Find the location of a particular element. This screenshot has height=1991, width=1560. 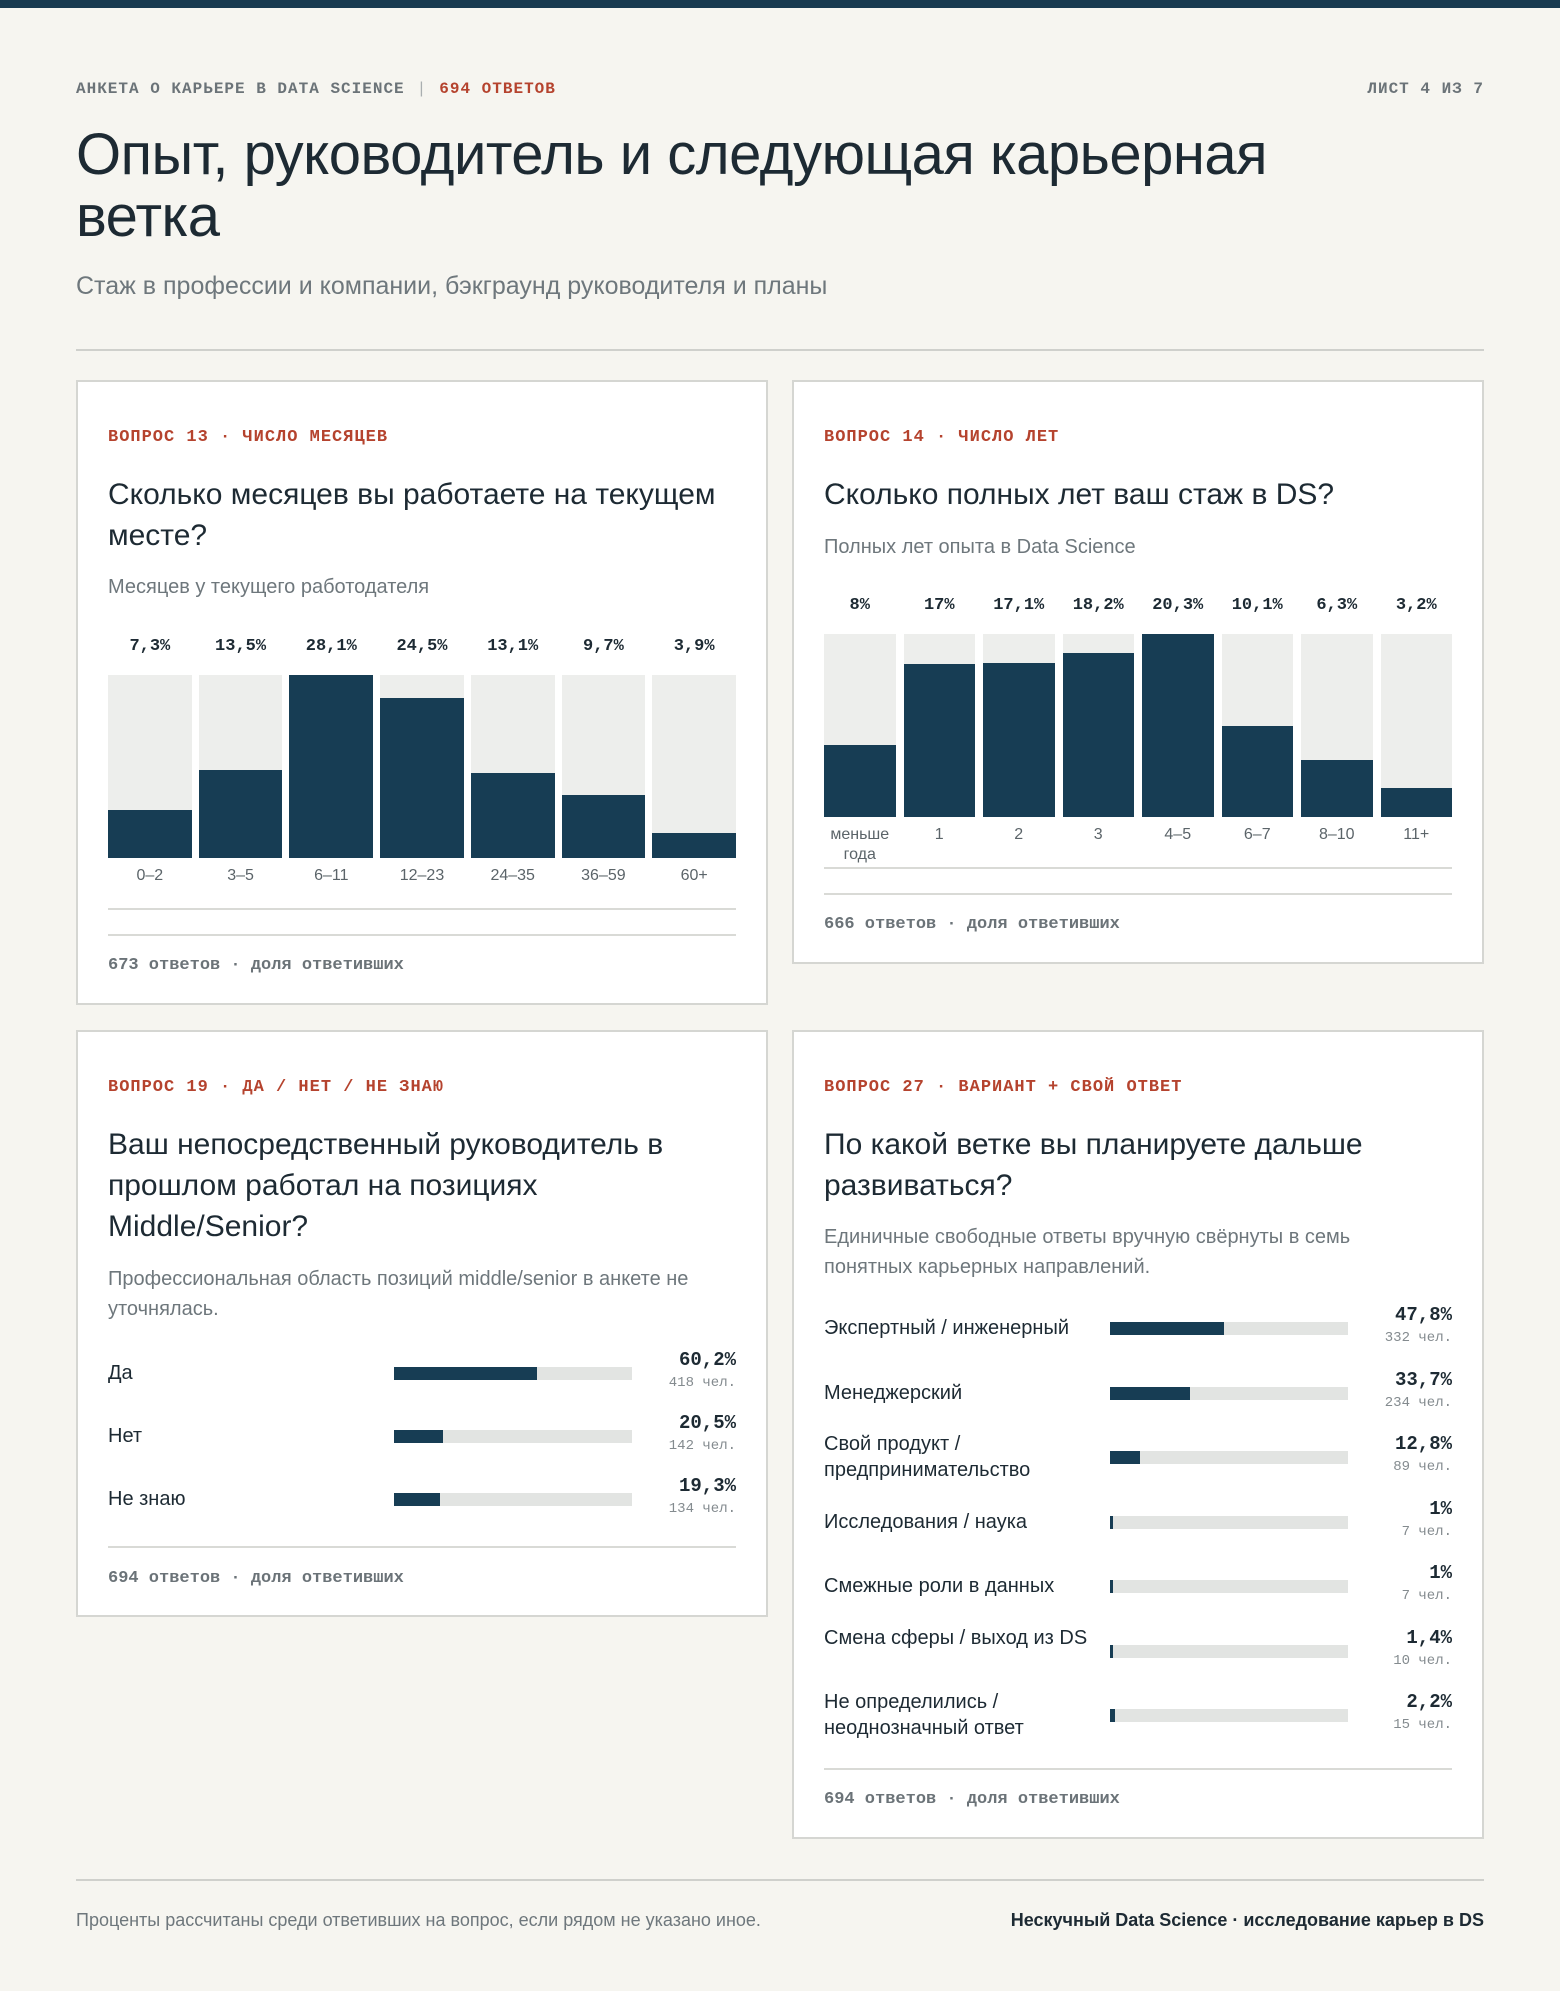

bar-row-label: Свой продукт / предпринимательство is located at coordinates (927, 1457).